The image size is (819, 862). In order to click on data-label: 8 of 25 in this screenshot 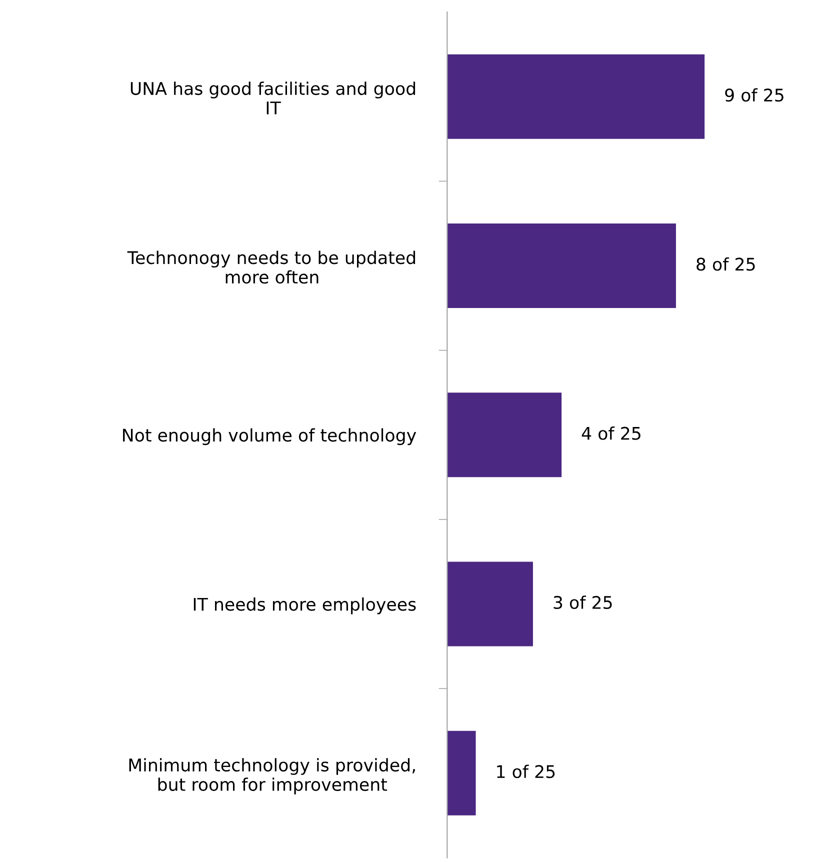, I will do `click(725, 264)`.